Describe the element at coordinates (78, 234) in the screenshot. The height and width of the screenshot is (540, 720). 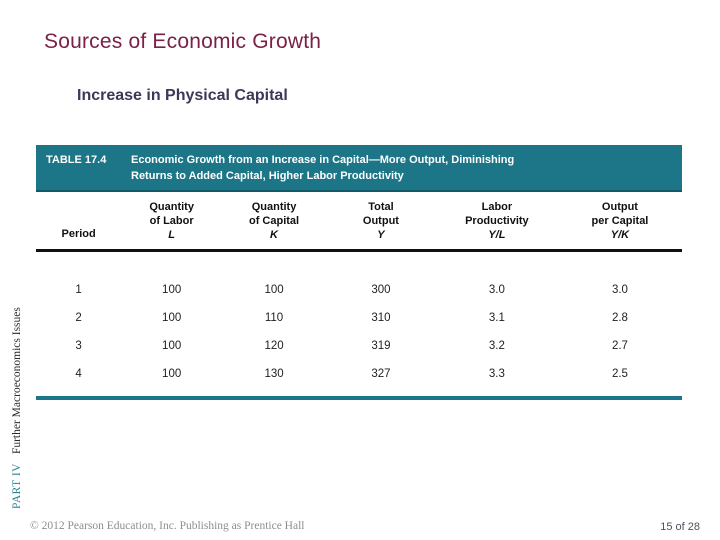
I see `column-header-period: Period` at that location.